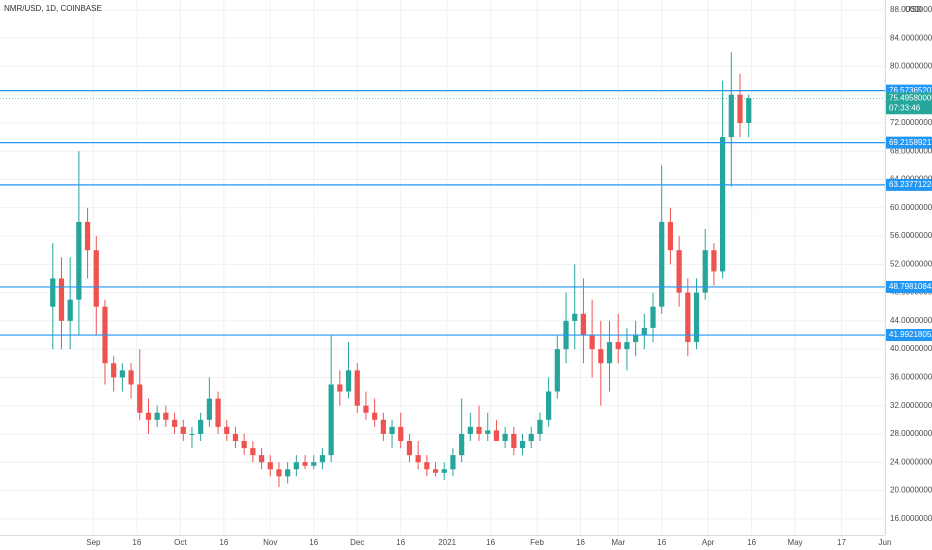  Describe the element at coordinates (911, 207) in the screenshot. I see `y-tick-label: 60.00000000` at that location.